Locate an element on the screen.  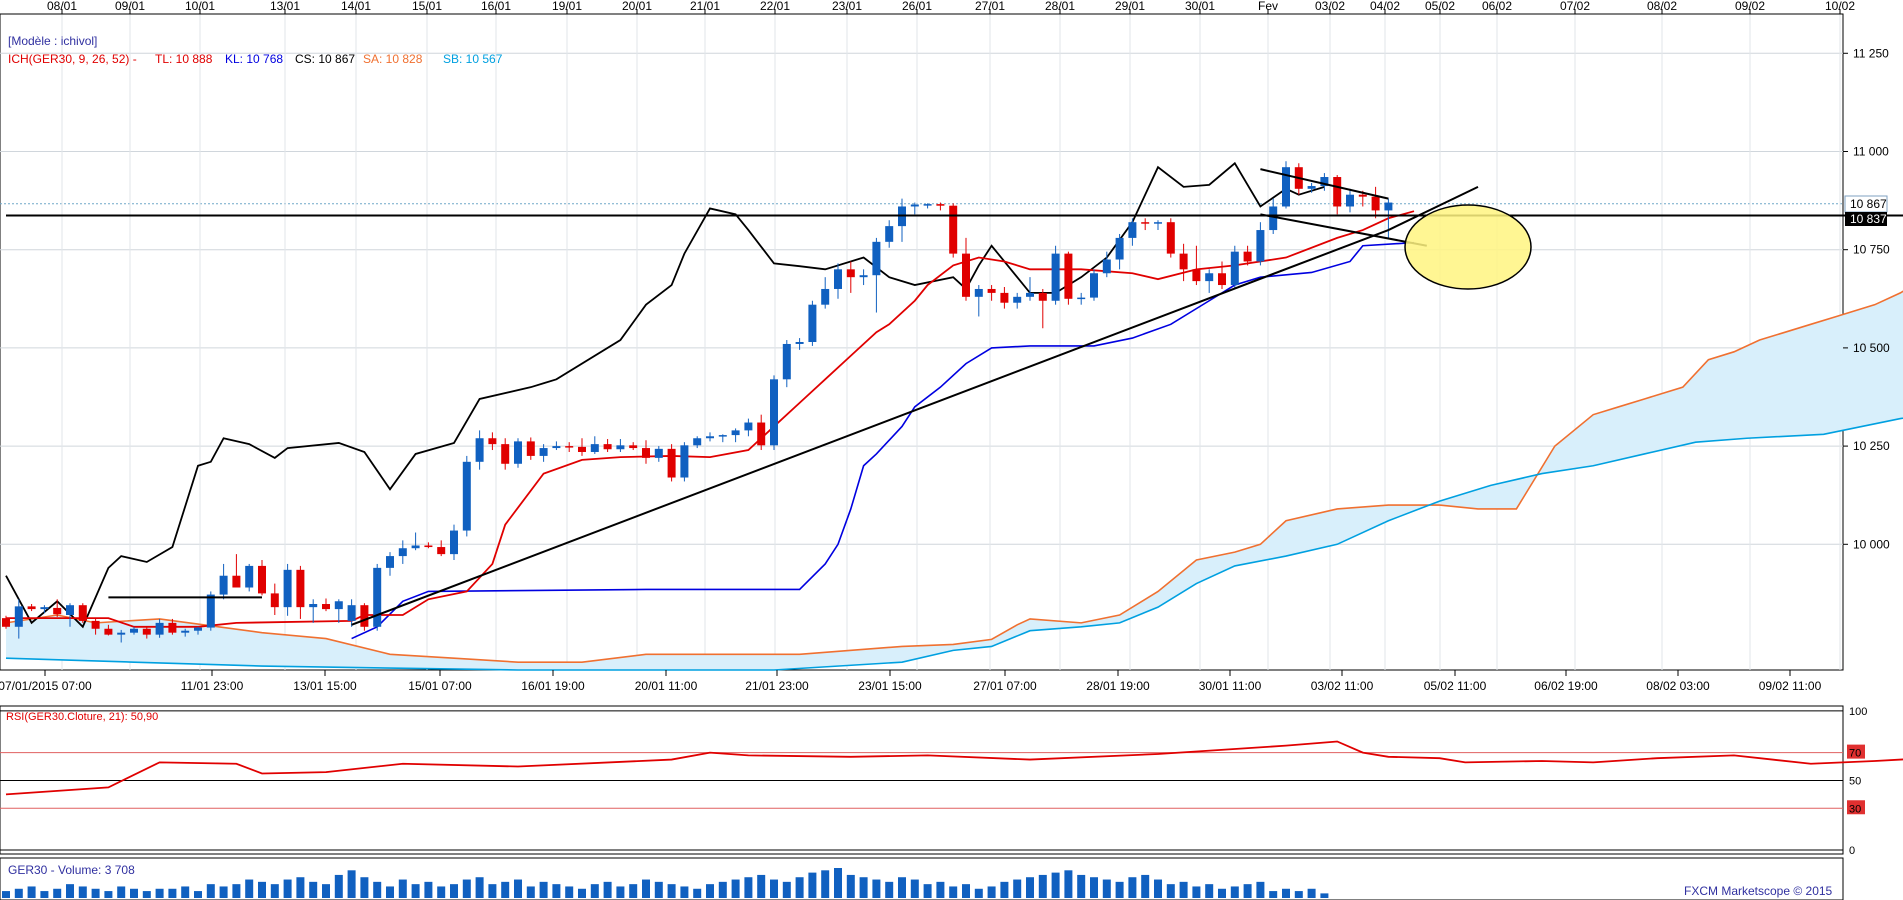
top-date-label: 09/02 is located at coordinates (1750, 6).